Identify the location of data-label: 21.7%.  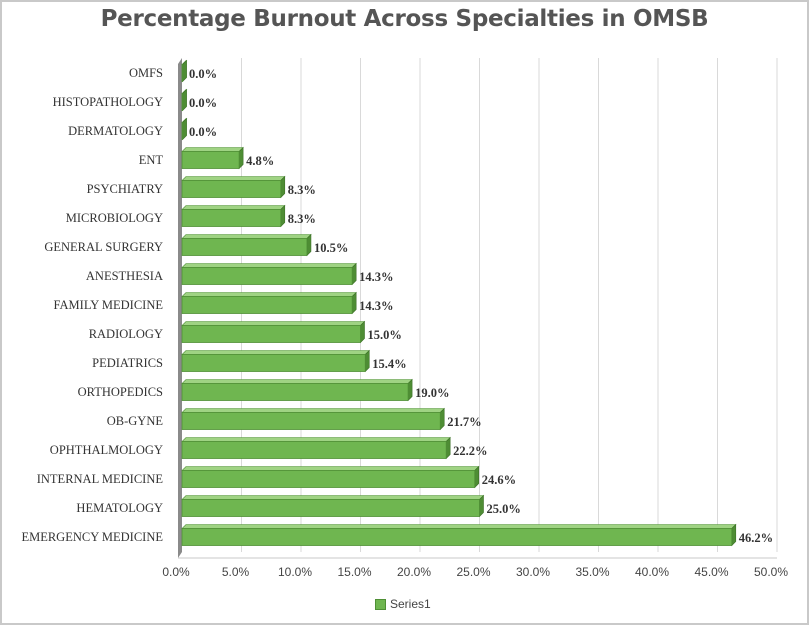
(464, 422).